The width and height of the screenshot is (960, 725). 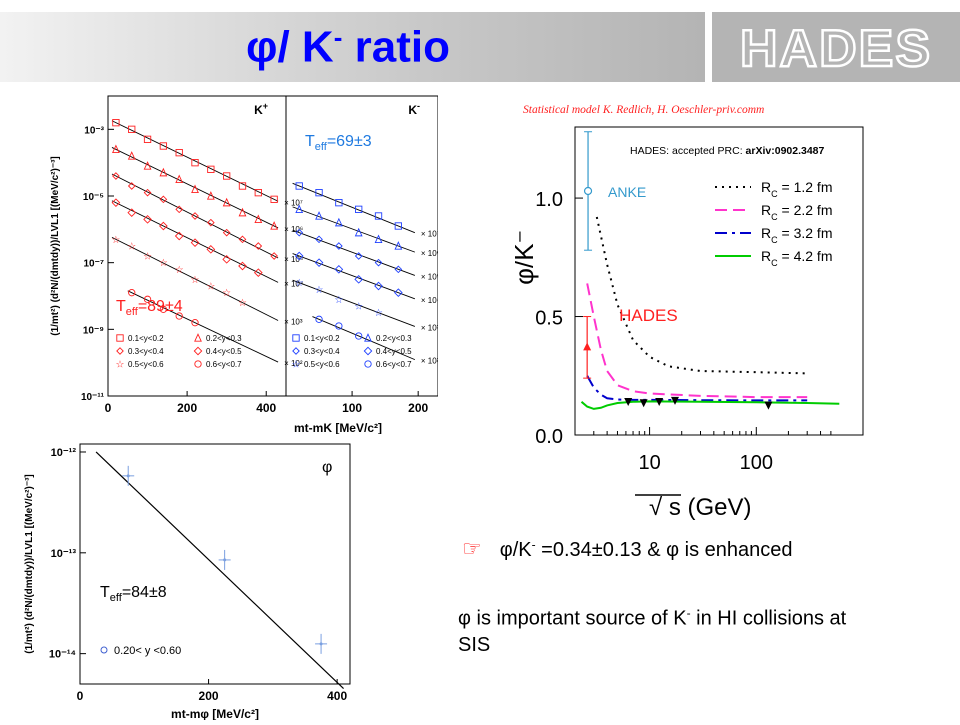 I want to click on kminus-scale-label: × 10⁷, so click(x=429, y=234).